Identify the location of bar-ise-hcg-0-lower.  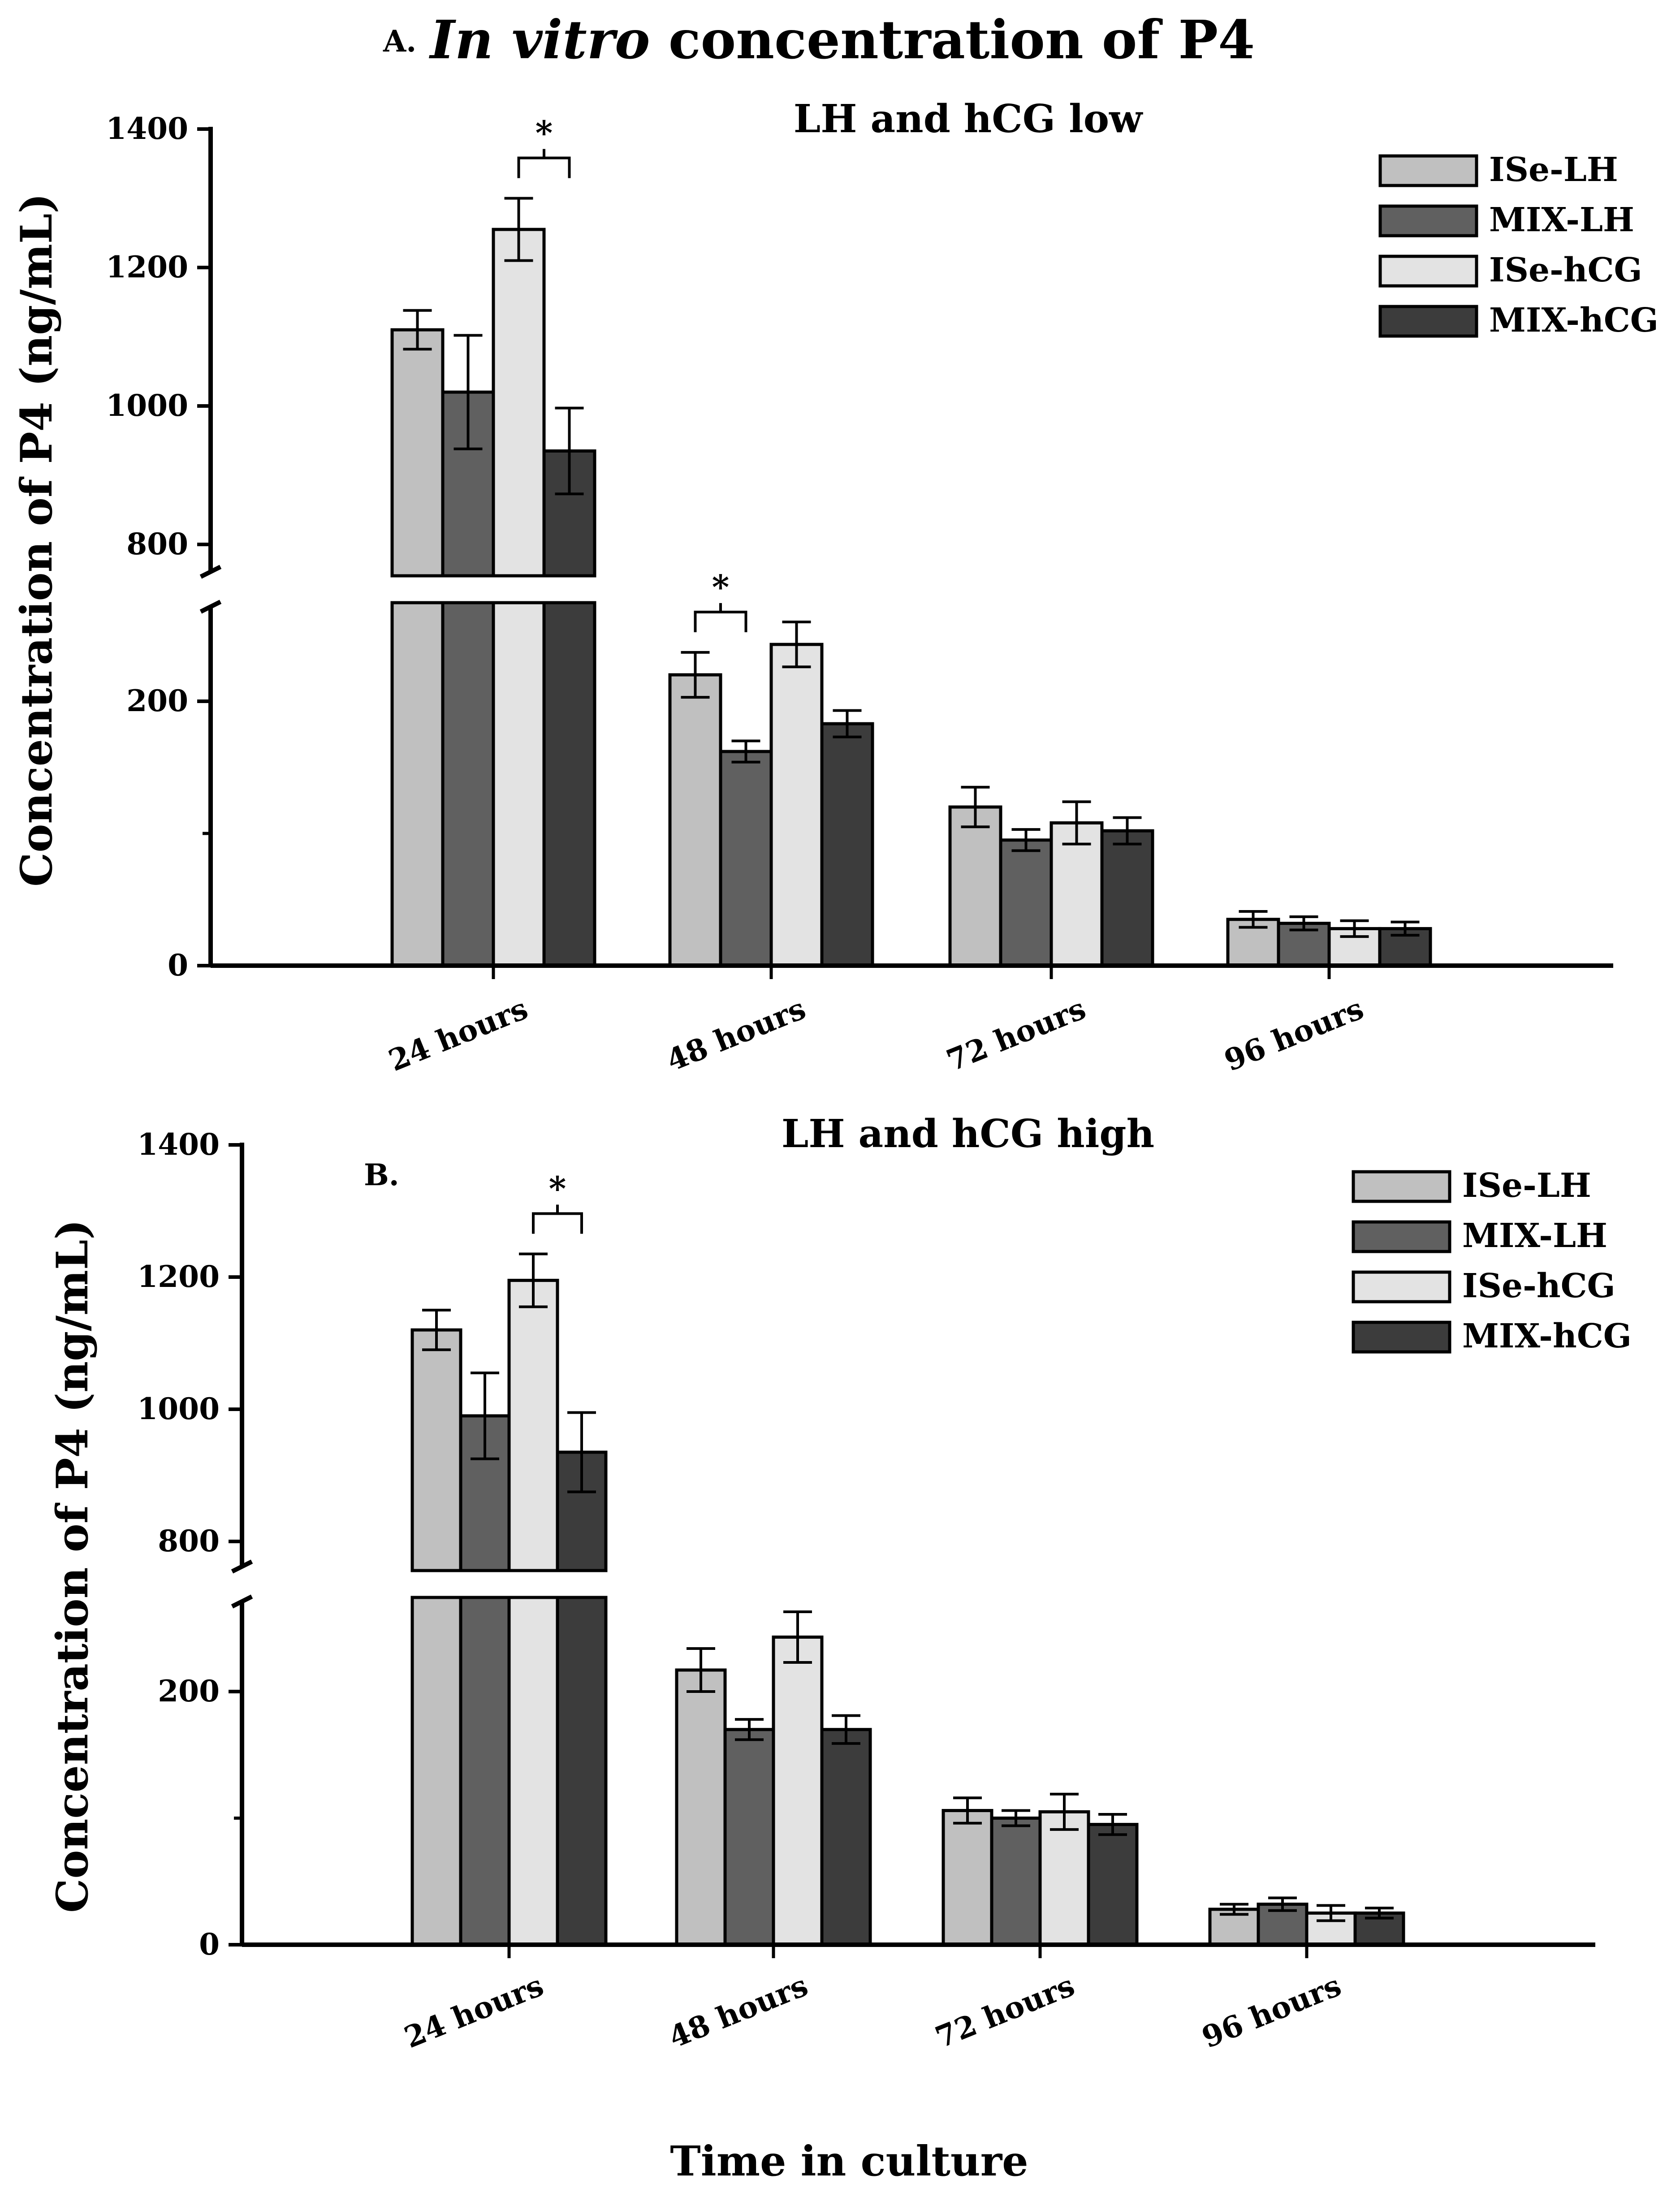
(519, 784).